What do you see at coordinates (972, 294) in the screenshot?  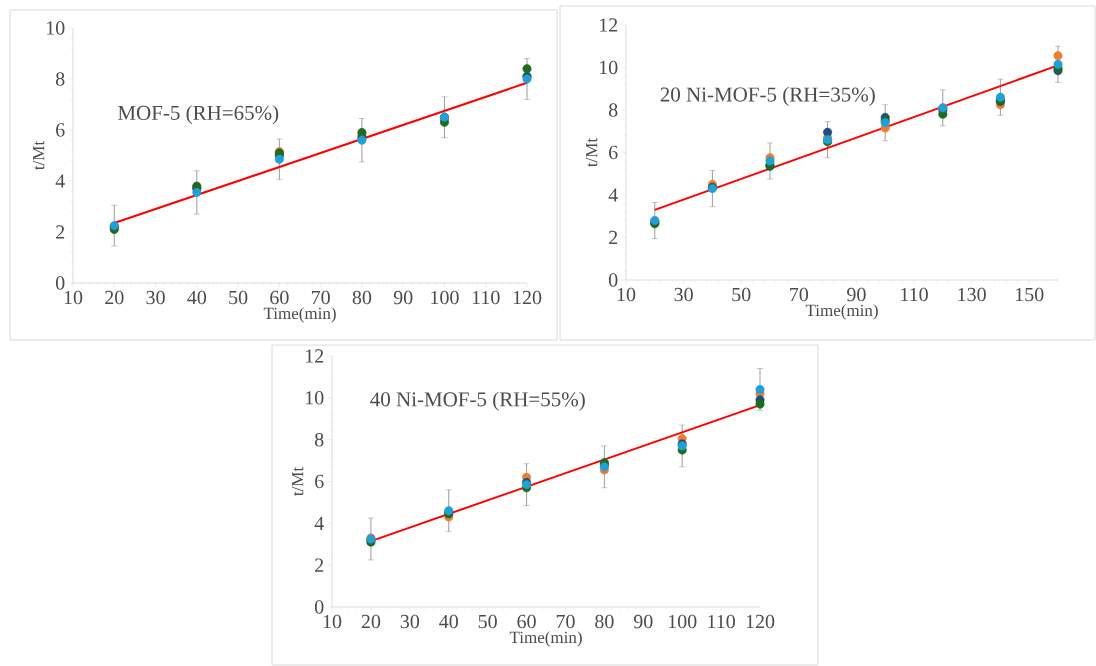 I see `x-tick-label: 130` at bounding box center [972, 294].